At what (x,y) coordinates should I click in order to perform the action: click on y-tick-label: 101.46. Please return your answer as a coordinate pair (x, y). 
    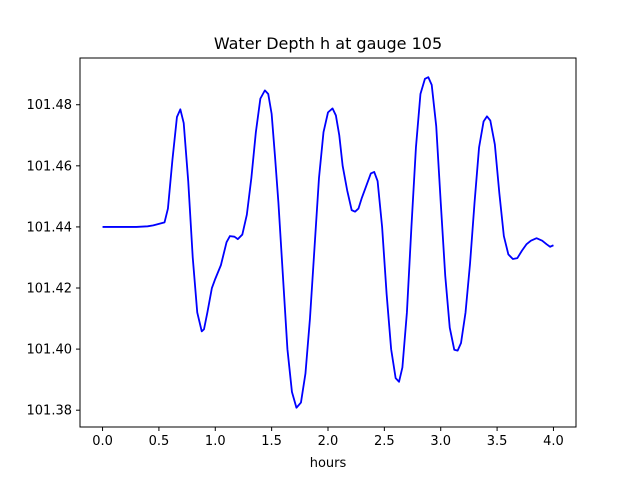
    Looking at the image, I should click on (50, 166).